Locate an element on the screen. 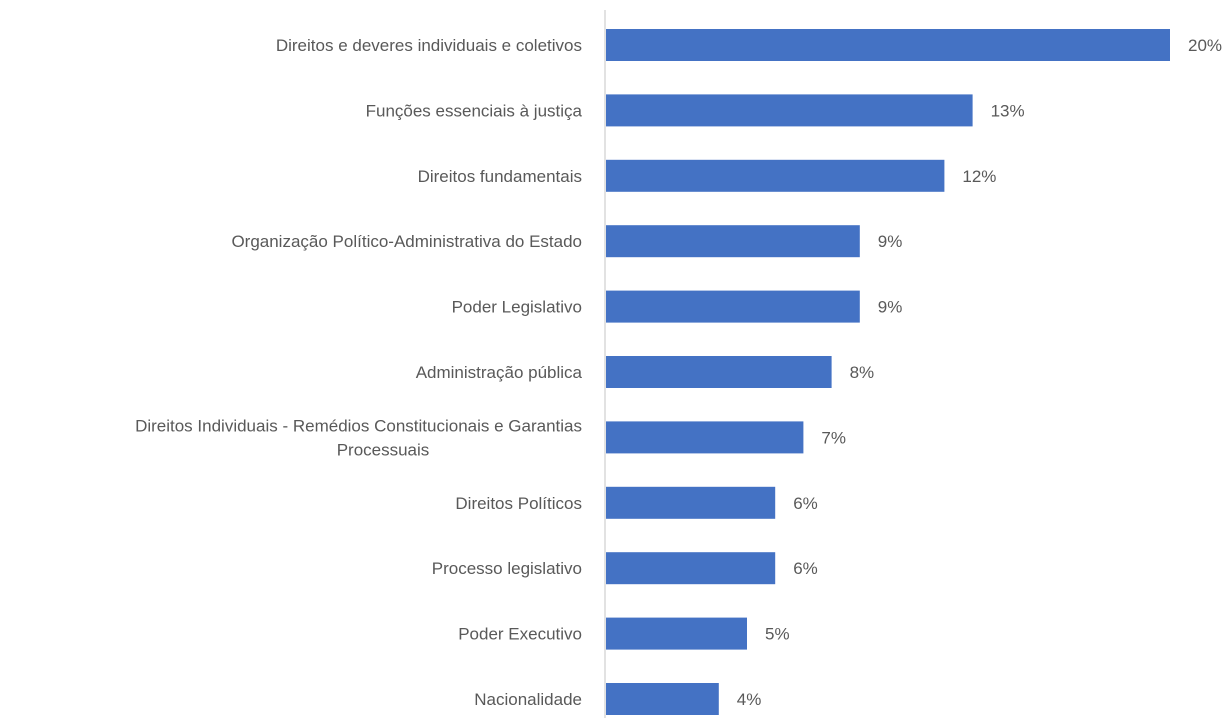  category-label-10: Nacionalidade is located at coordinates (528, 699).